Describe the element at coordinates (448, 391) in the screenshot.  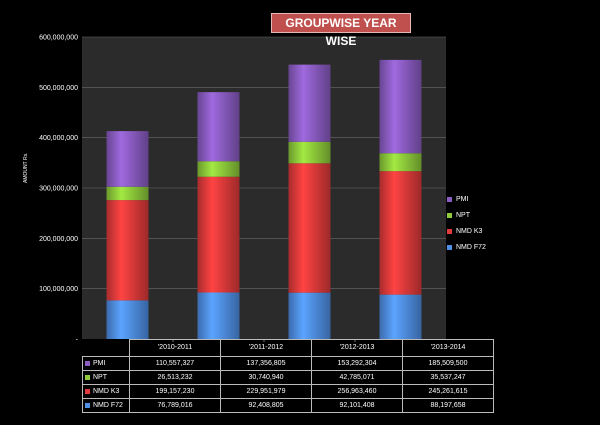
I see `data-label: 245,261,615` at that location.